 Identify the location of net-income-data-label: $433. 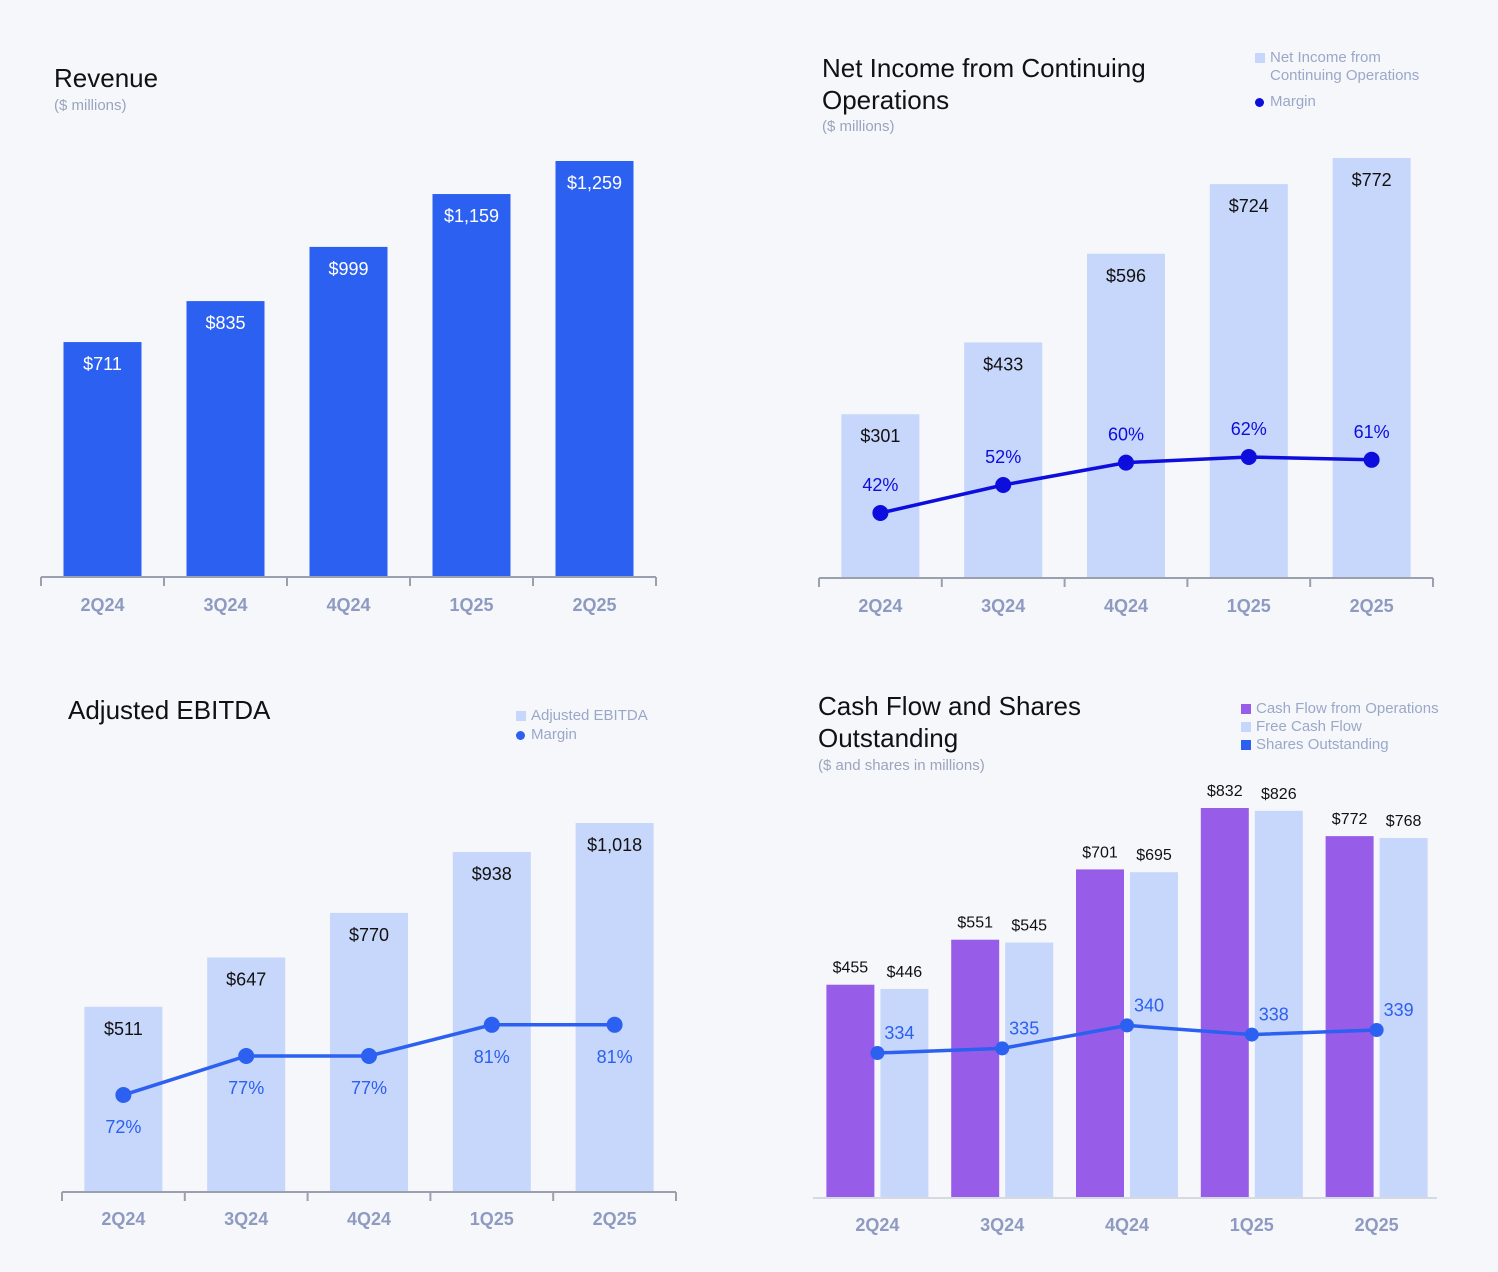
(1003, 364).